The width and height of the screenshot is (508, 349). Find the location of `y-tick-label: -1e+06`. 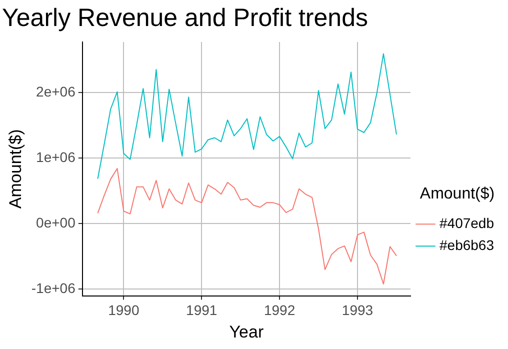

y-tick-label: -1e+06 is located at coordinates (53, 288).